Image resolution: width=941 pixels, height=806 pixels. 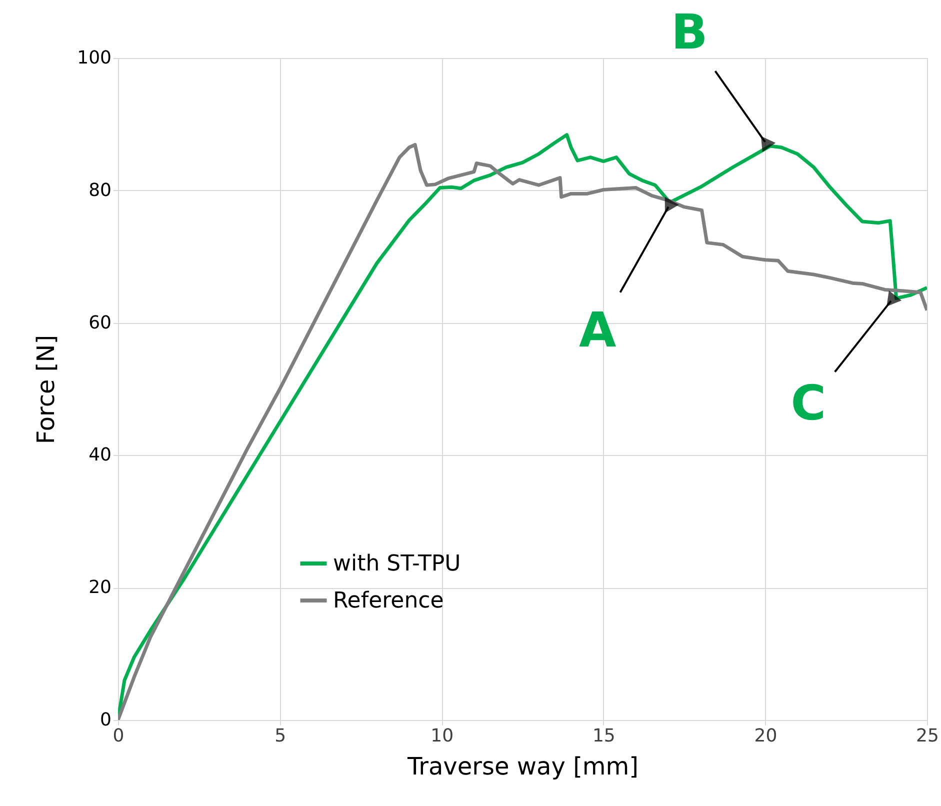 What do you see at coordinates (100, 587) in the screenshot?
I see `y-tick-label: 20` at bounding box center [100, 587].